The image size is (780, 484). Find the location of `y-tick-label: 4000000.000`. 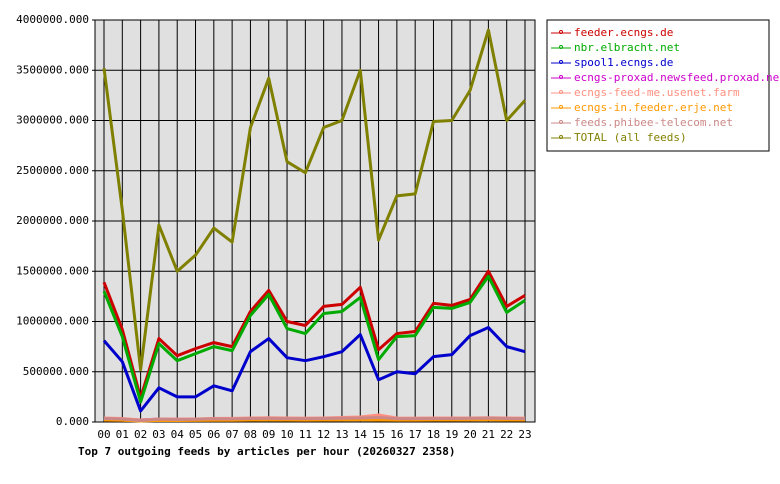

y-tick-label: 4000000.000 is located at coordinates (52, 19).